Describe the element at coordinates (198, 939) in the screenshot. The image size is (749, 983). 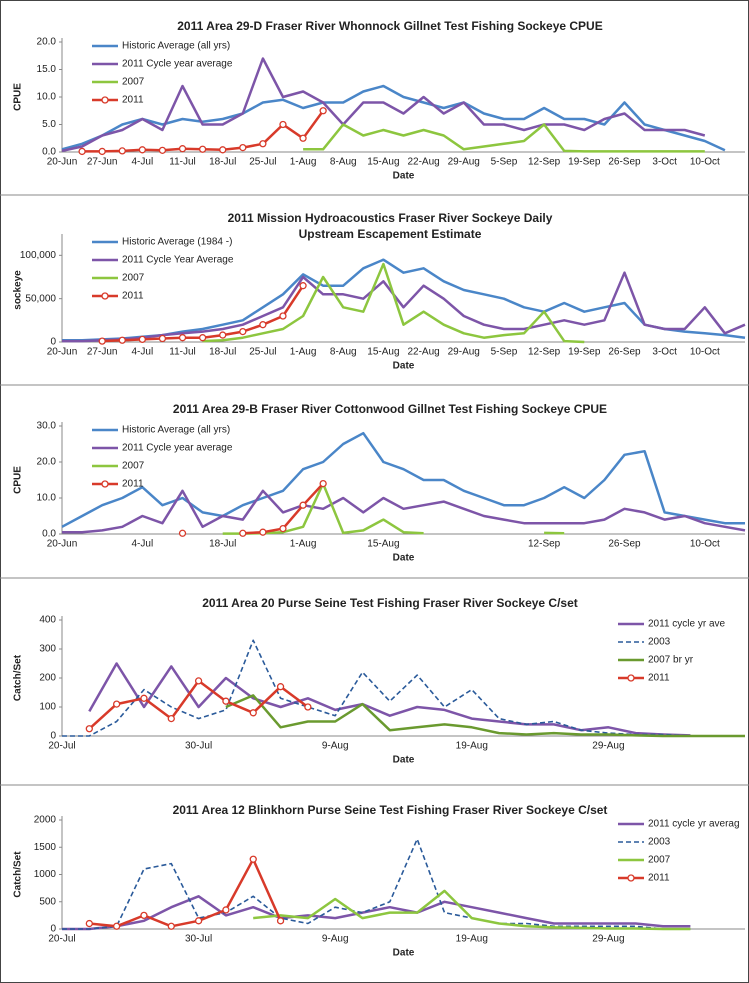
I see `x-tick-label: 30-Jul` at that location.